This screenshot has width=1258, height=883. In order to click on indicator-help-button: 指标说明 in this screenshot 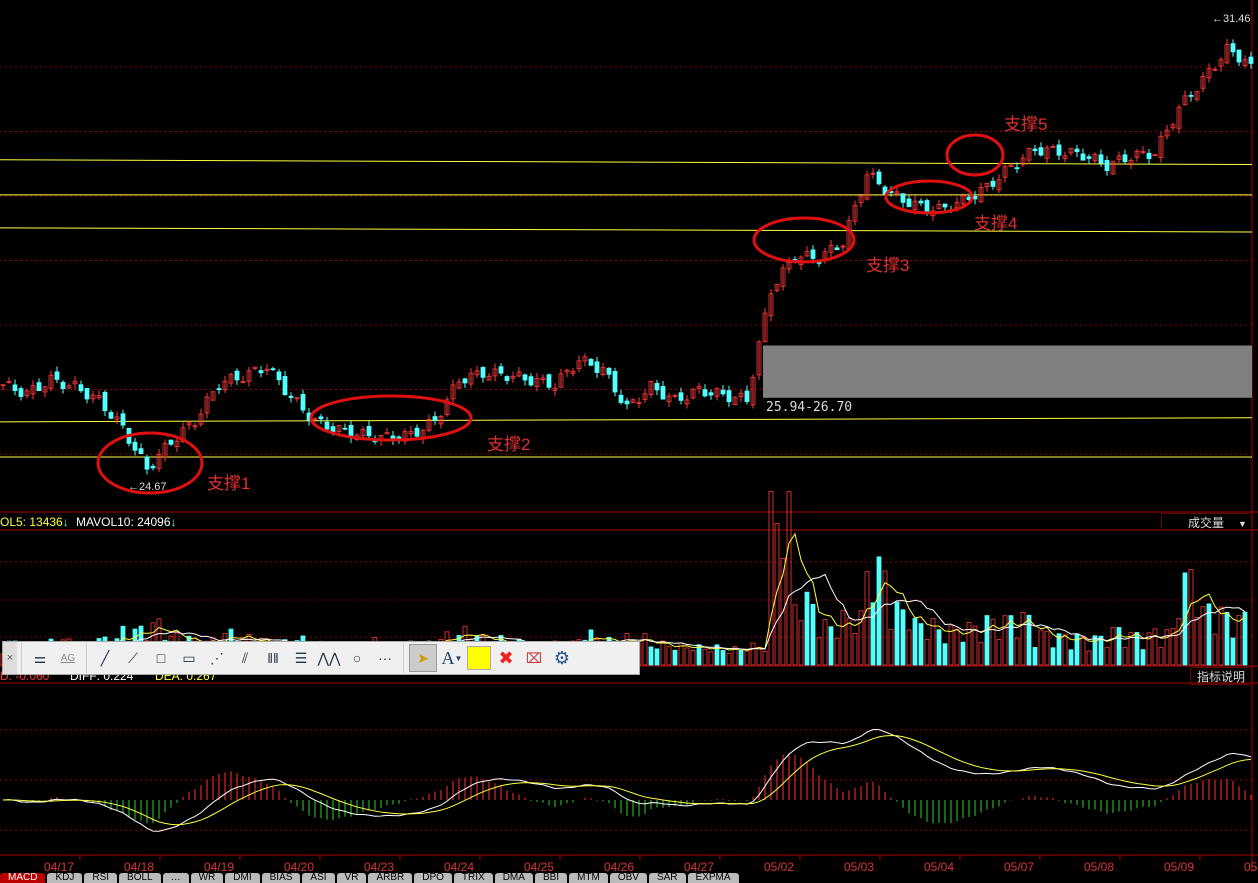, I will do `click(1221, 676)`.